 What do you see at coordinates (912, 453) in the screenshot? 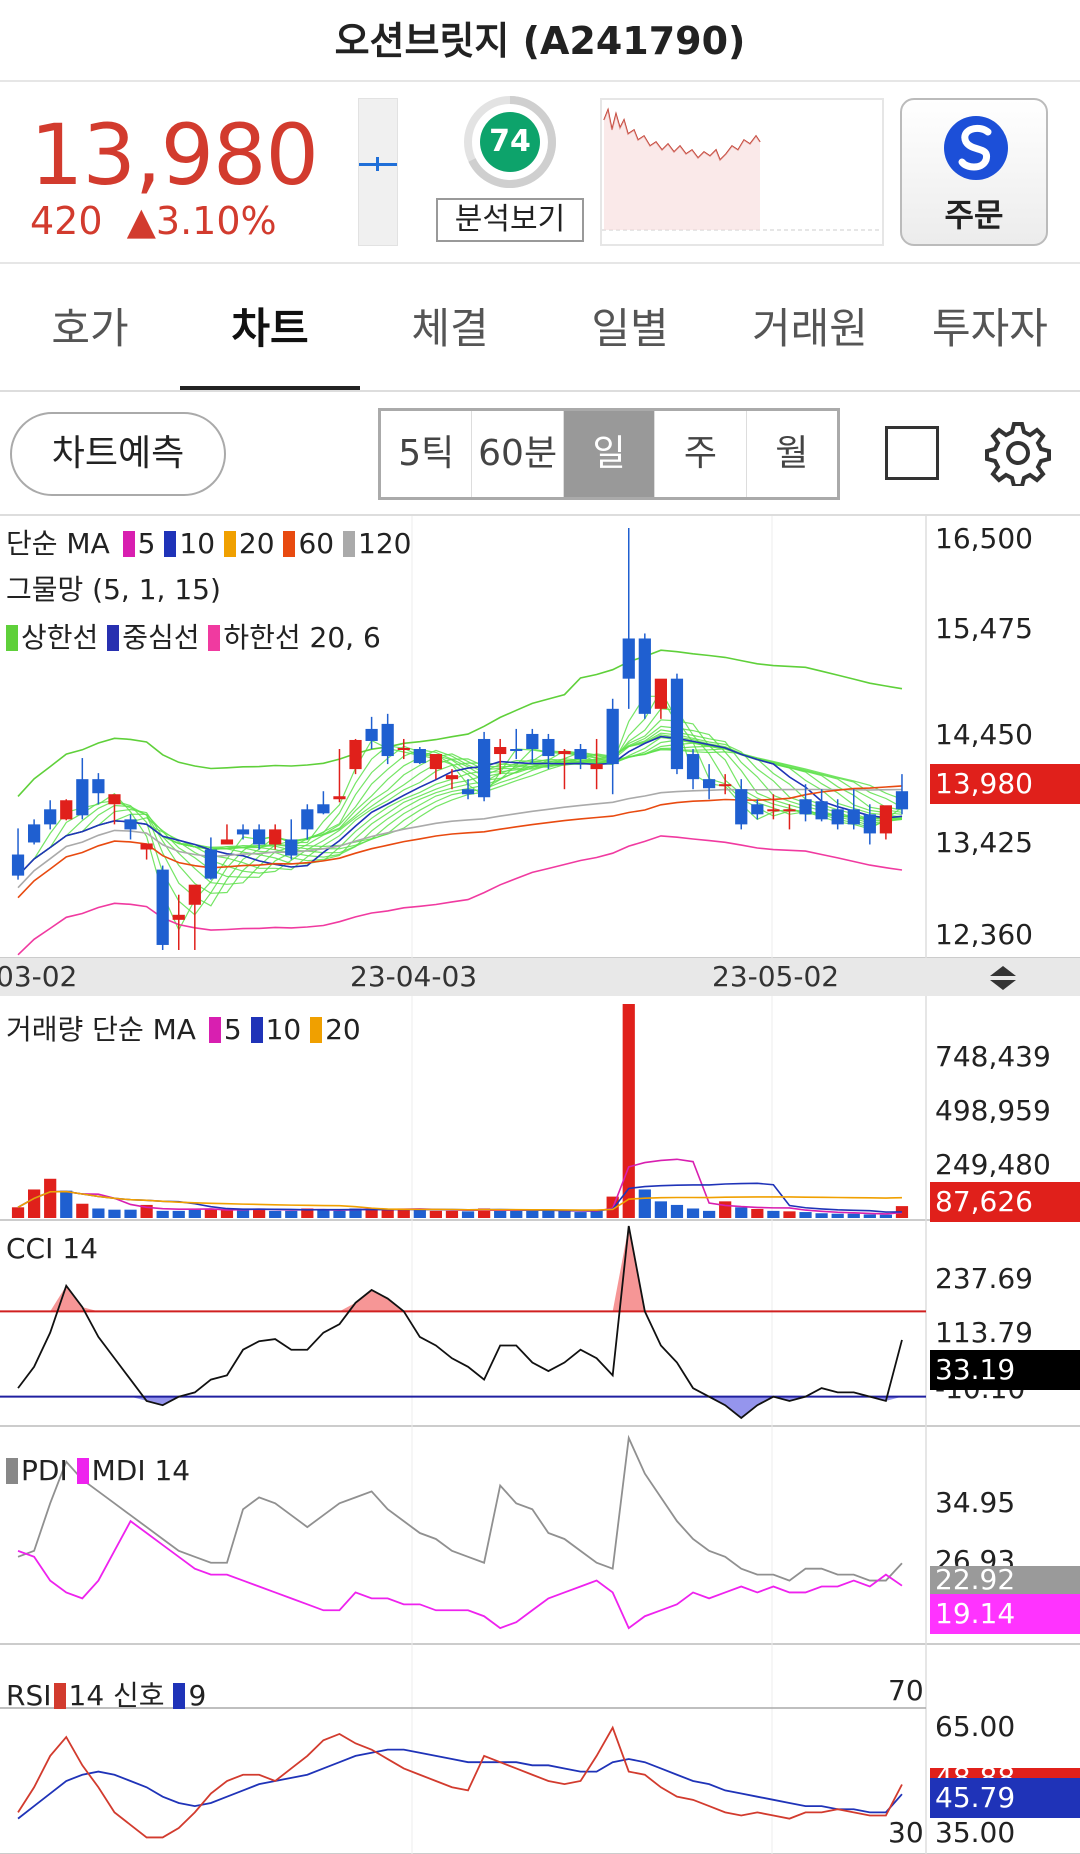
I see `square-icon` at bounding box center [912, 453].